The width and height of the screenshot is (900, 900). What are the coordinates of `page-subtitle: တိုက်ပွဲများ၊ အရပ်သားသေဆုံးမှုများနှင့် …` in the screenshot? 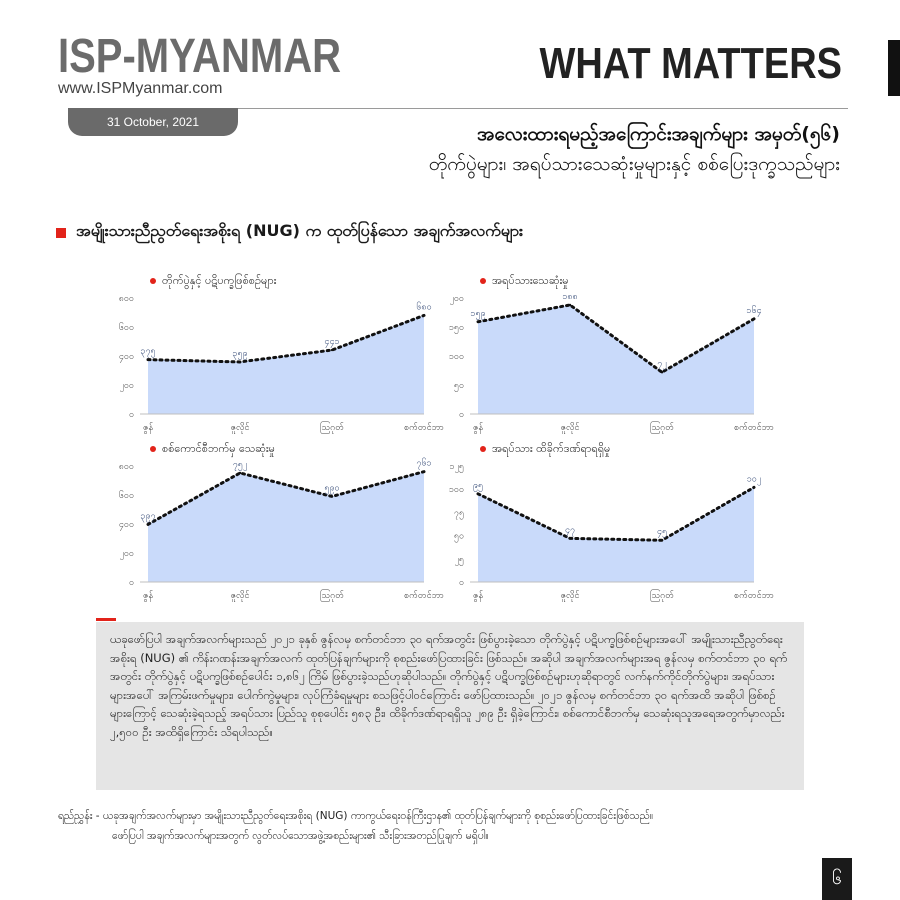 It's located at (634, 164).